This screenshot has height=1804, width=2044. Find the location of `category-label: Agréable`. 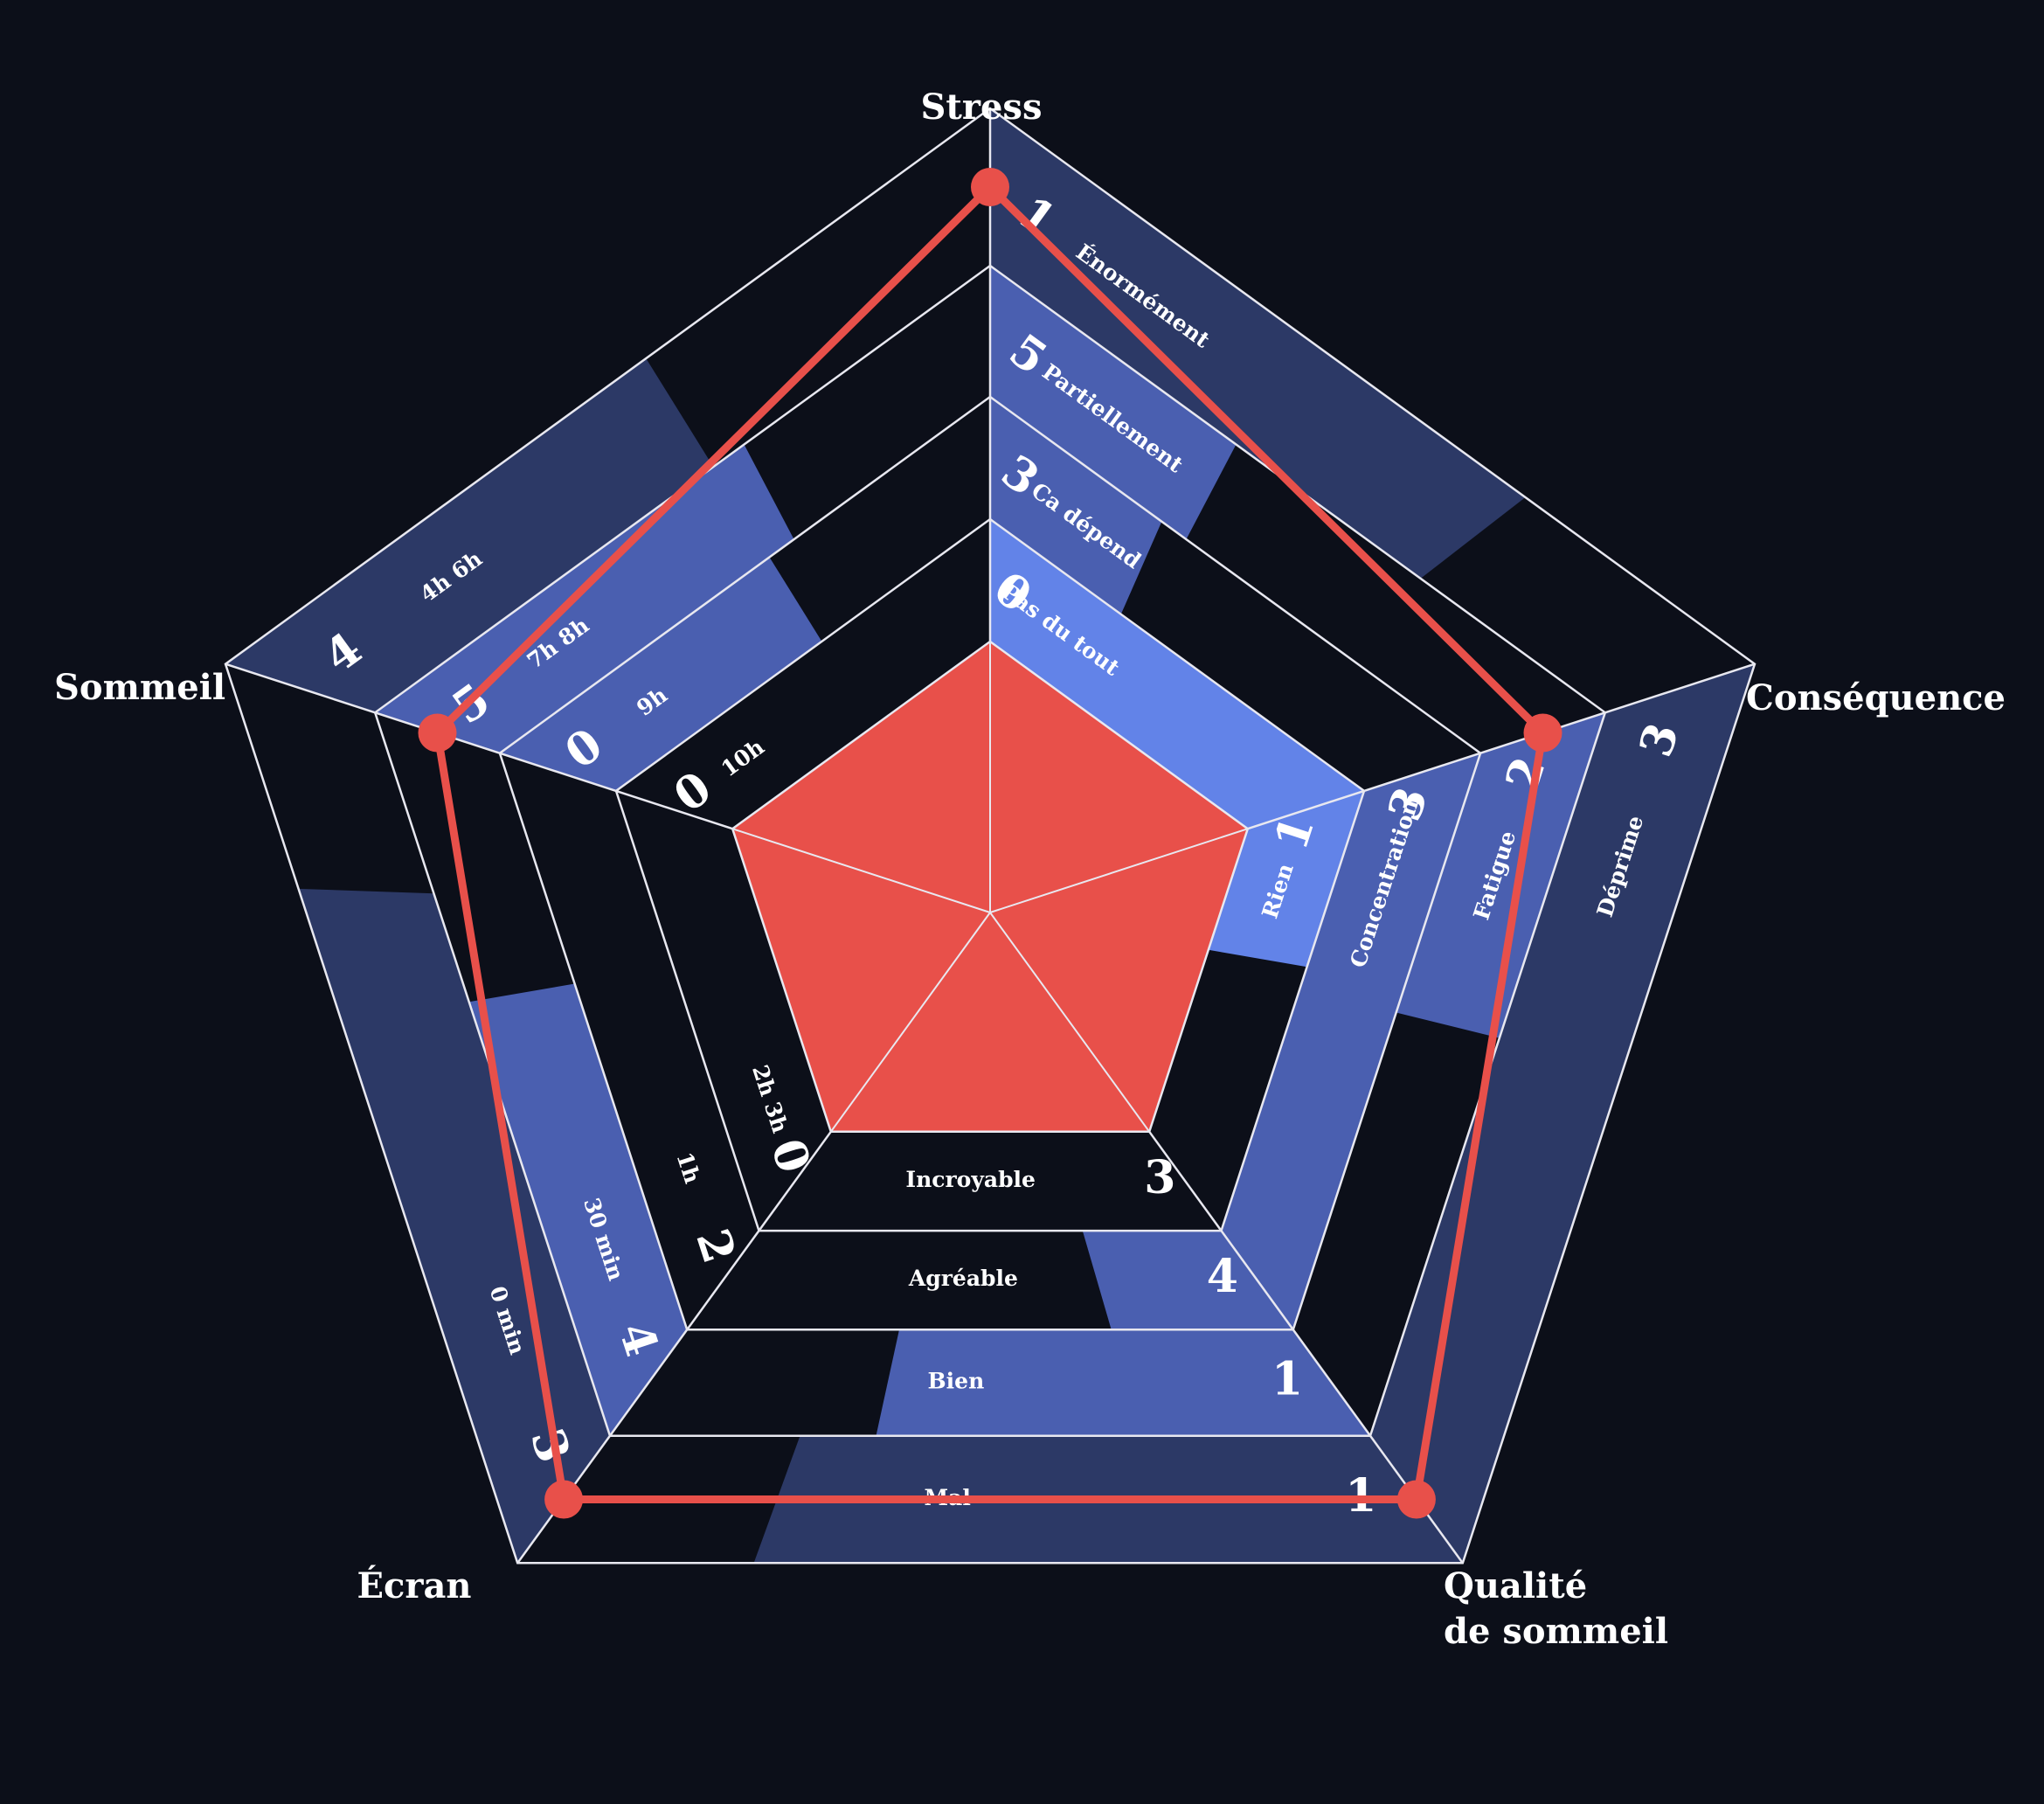

category-label: Agréable is located at coordinates (963, 1278).